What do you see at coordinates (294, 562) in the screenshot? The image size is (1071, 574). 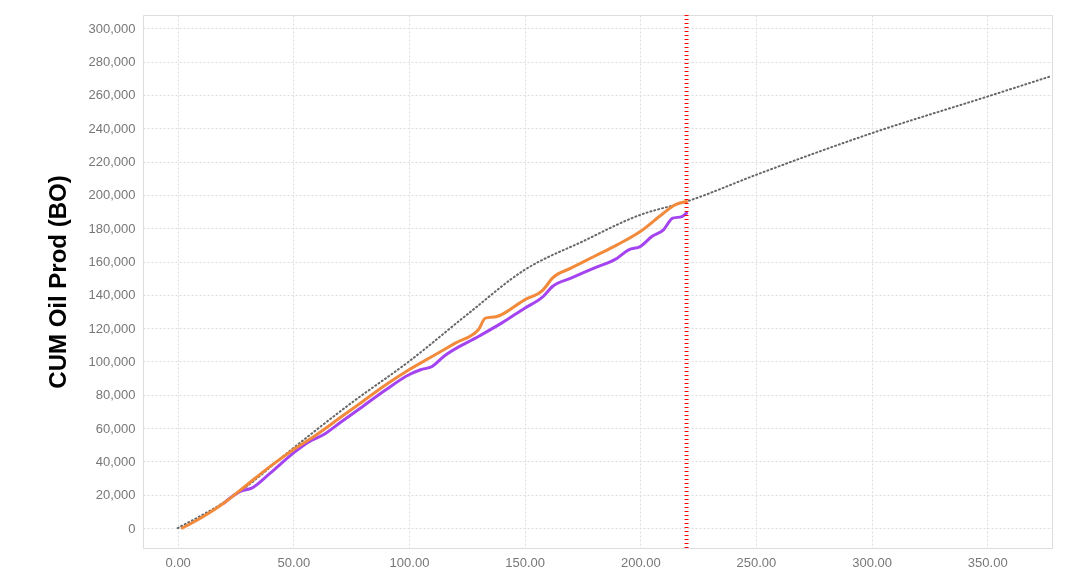 I see `x-tick-label: 50.00` at bounding box center [294, 562].